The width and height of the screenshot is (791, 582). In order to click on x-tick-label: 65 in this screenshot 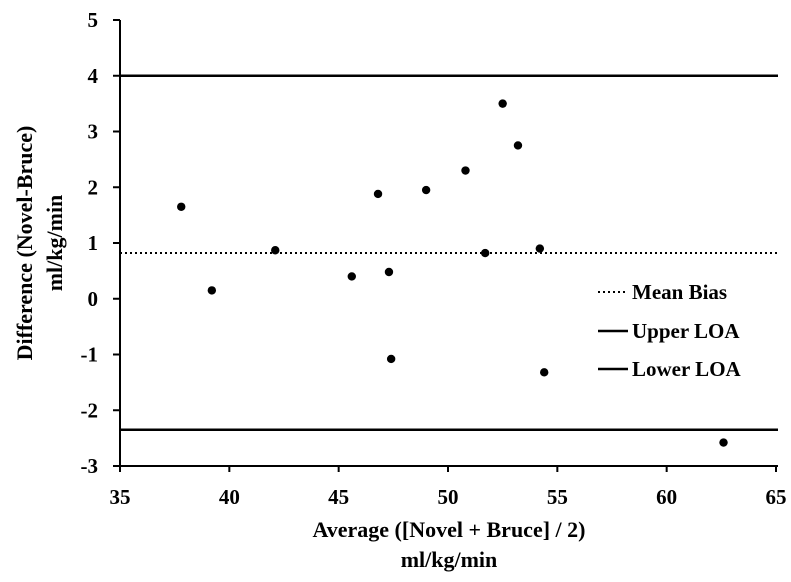, I will do `click(776, 497)`.